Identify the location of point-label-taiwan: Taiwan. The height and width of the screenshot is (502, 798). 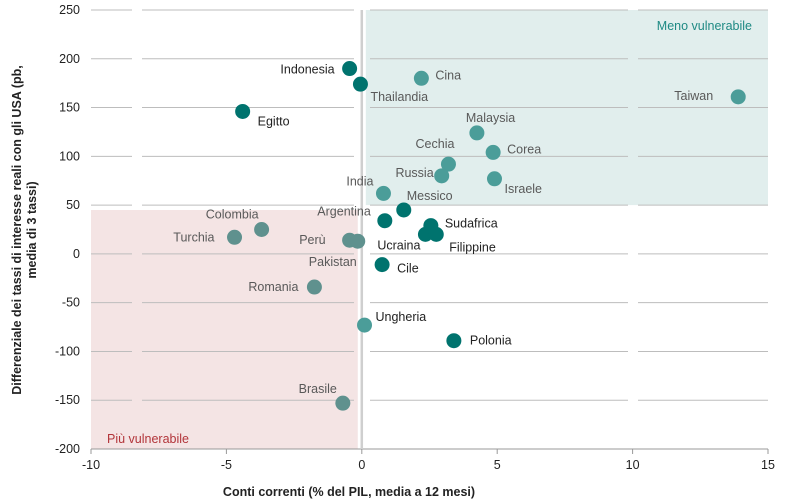
(693, 96).